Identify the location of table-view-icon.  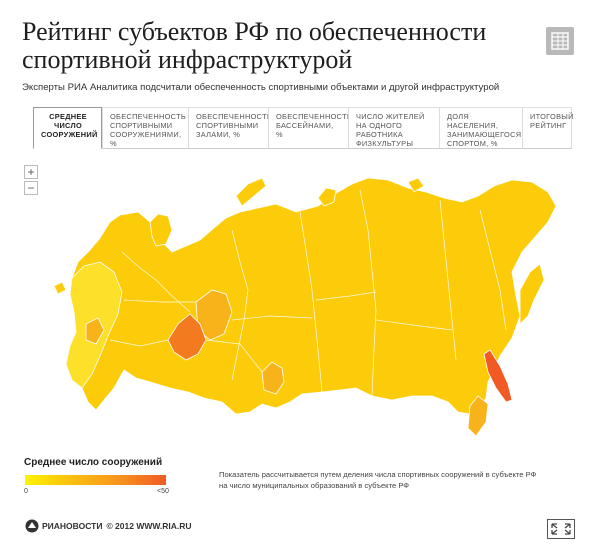
(560, 41).